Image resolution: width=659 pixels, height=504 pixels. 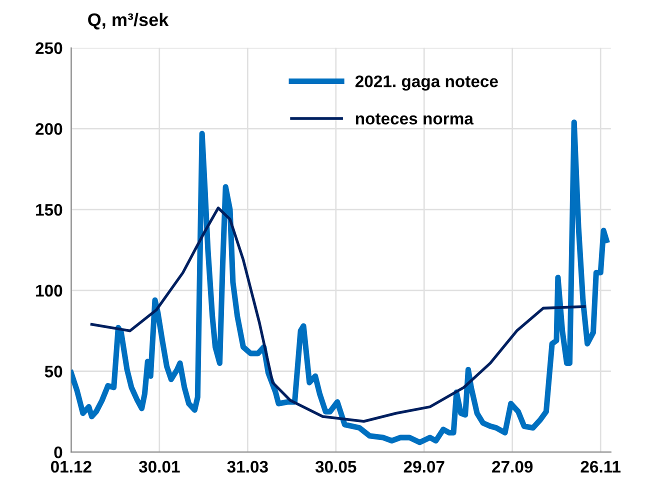 What do you see at coordinates (49, 290) in the screenshot?
I see `y-tick-label: 100` at bounding box center [49, 290].